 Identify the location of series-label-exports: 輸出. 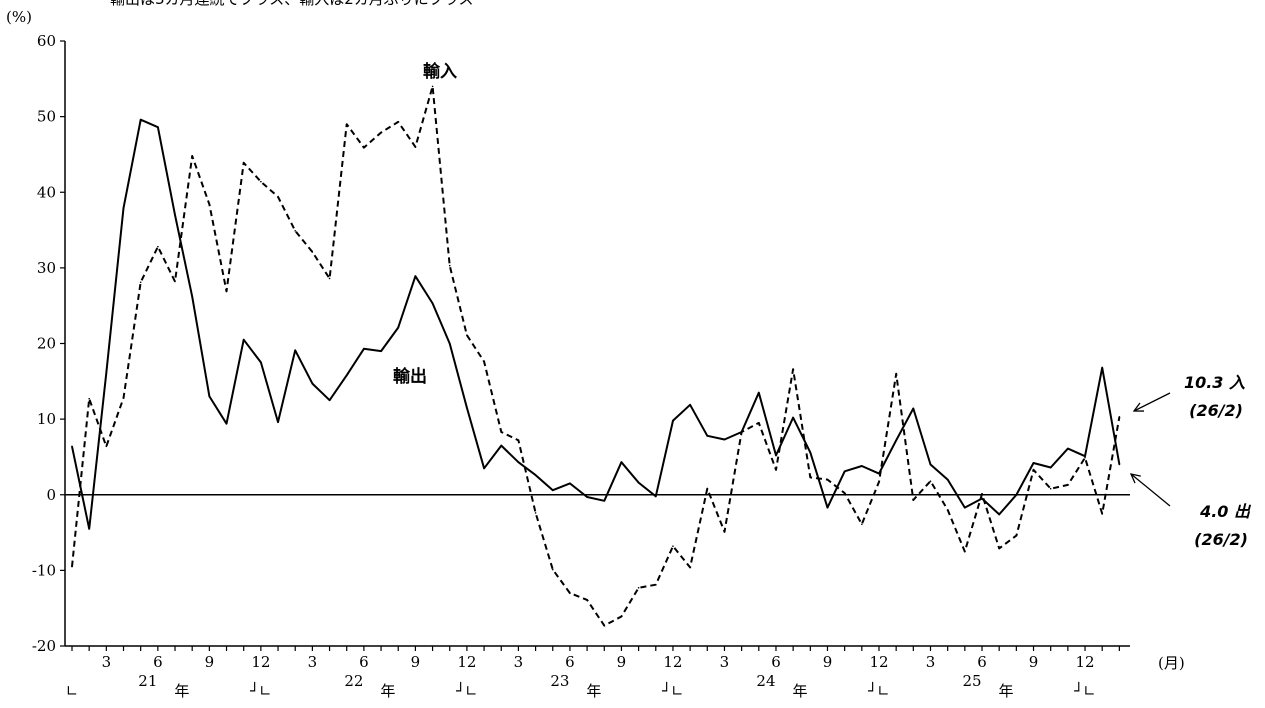
(410, 376).